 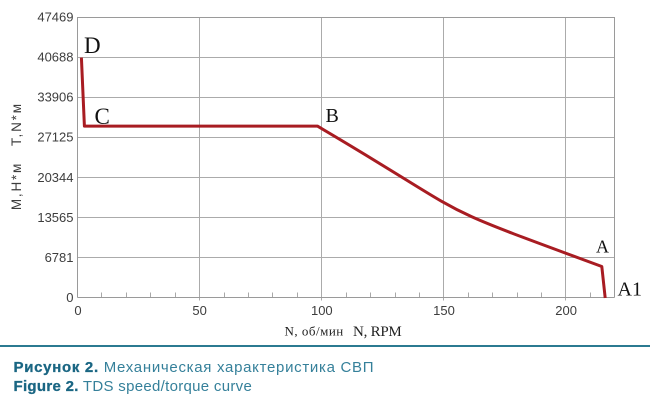 I want to click on svg-text: Т,N*м, so click(x=16, y=124).